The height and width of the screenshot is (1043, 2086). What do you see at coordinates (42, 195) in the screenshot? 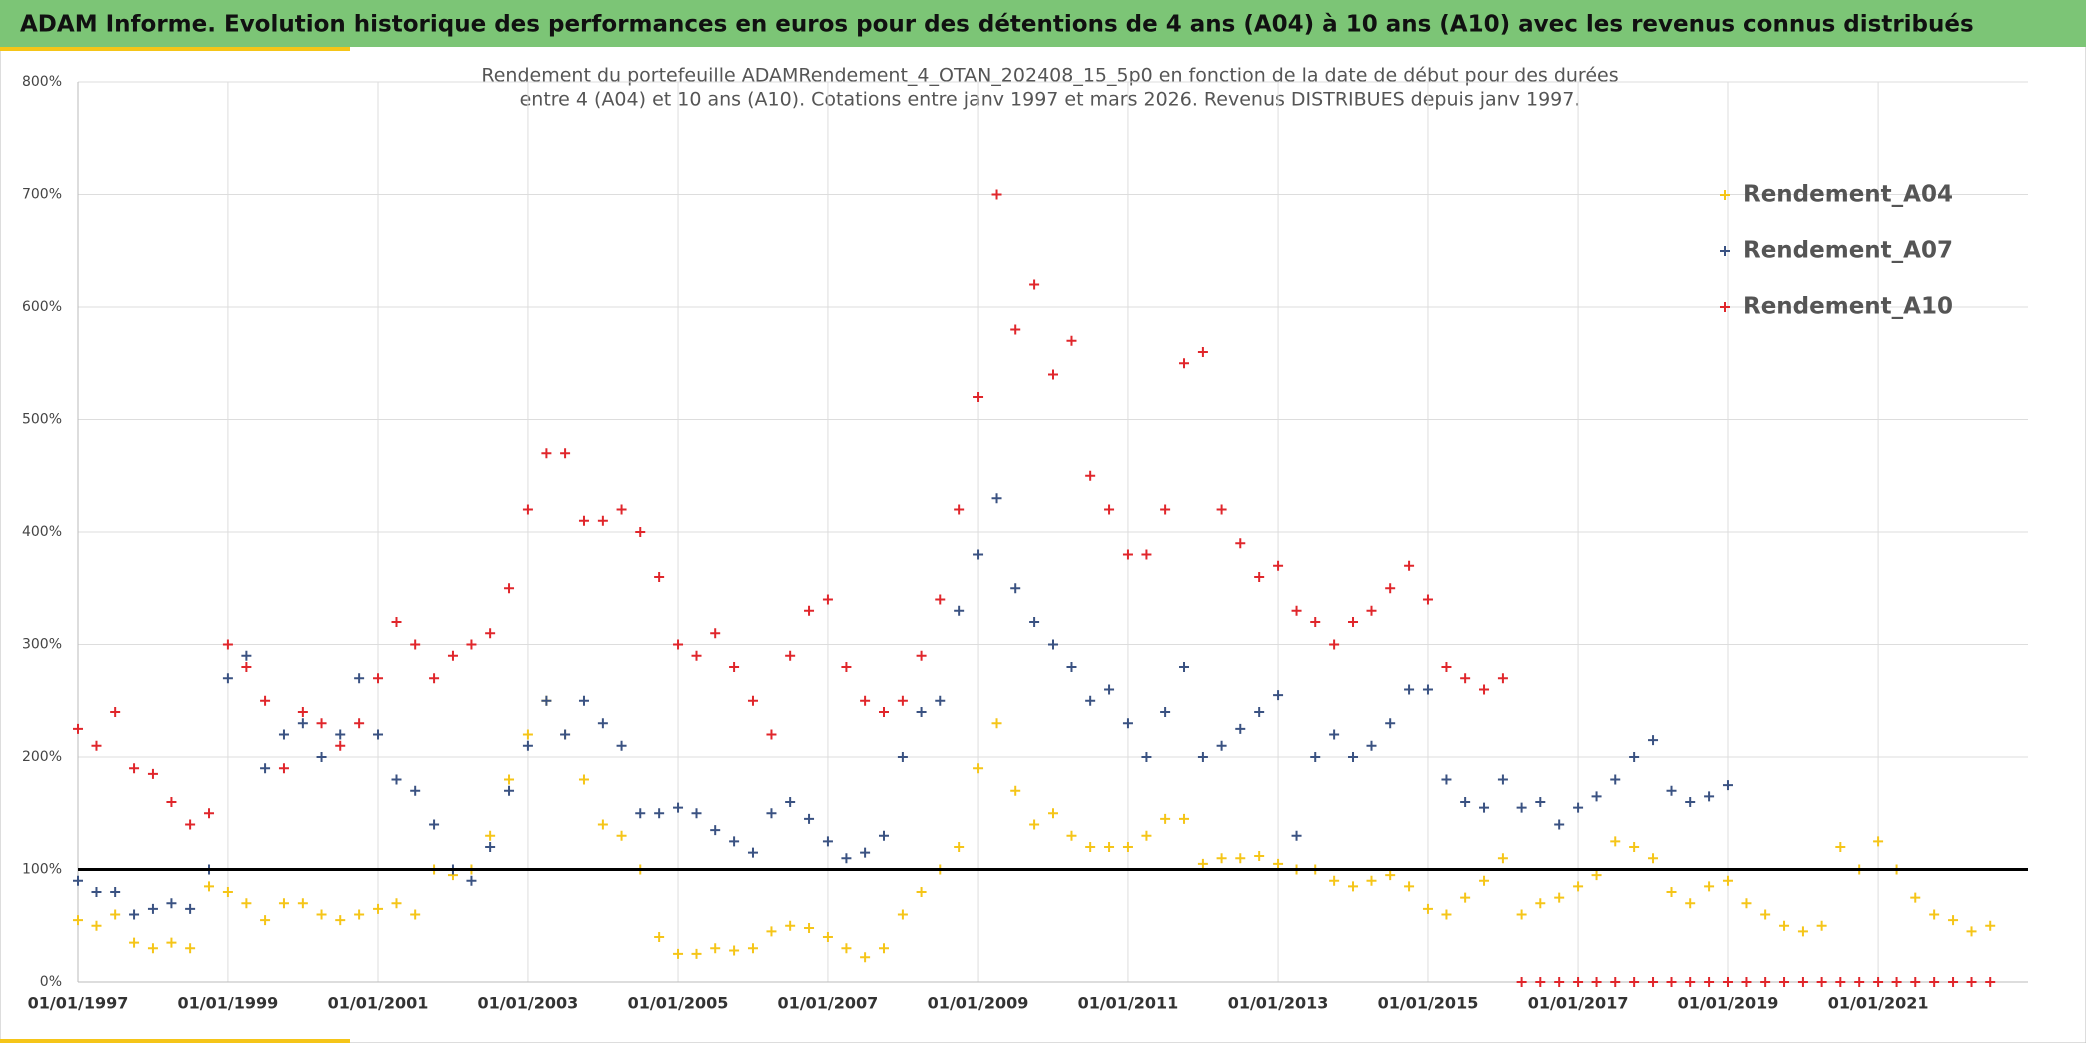
I see `y-tick-label: 700%` at bounding box center [42, 195].